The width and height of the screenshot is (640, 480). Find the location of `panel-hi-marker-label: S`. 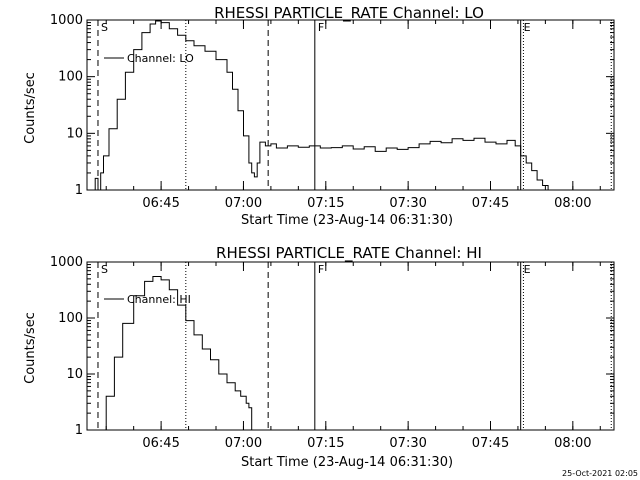

panel-hi-marker-label: S is located at coordinates (104, 269).